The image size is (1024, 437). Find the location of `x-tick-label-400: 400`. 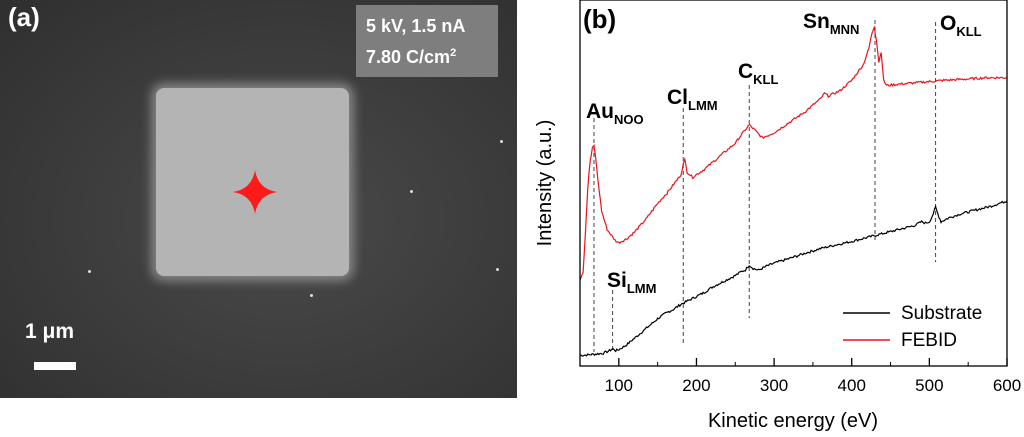

x-tick-label-400: 400 is located at coordinates (852, 385).